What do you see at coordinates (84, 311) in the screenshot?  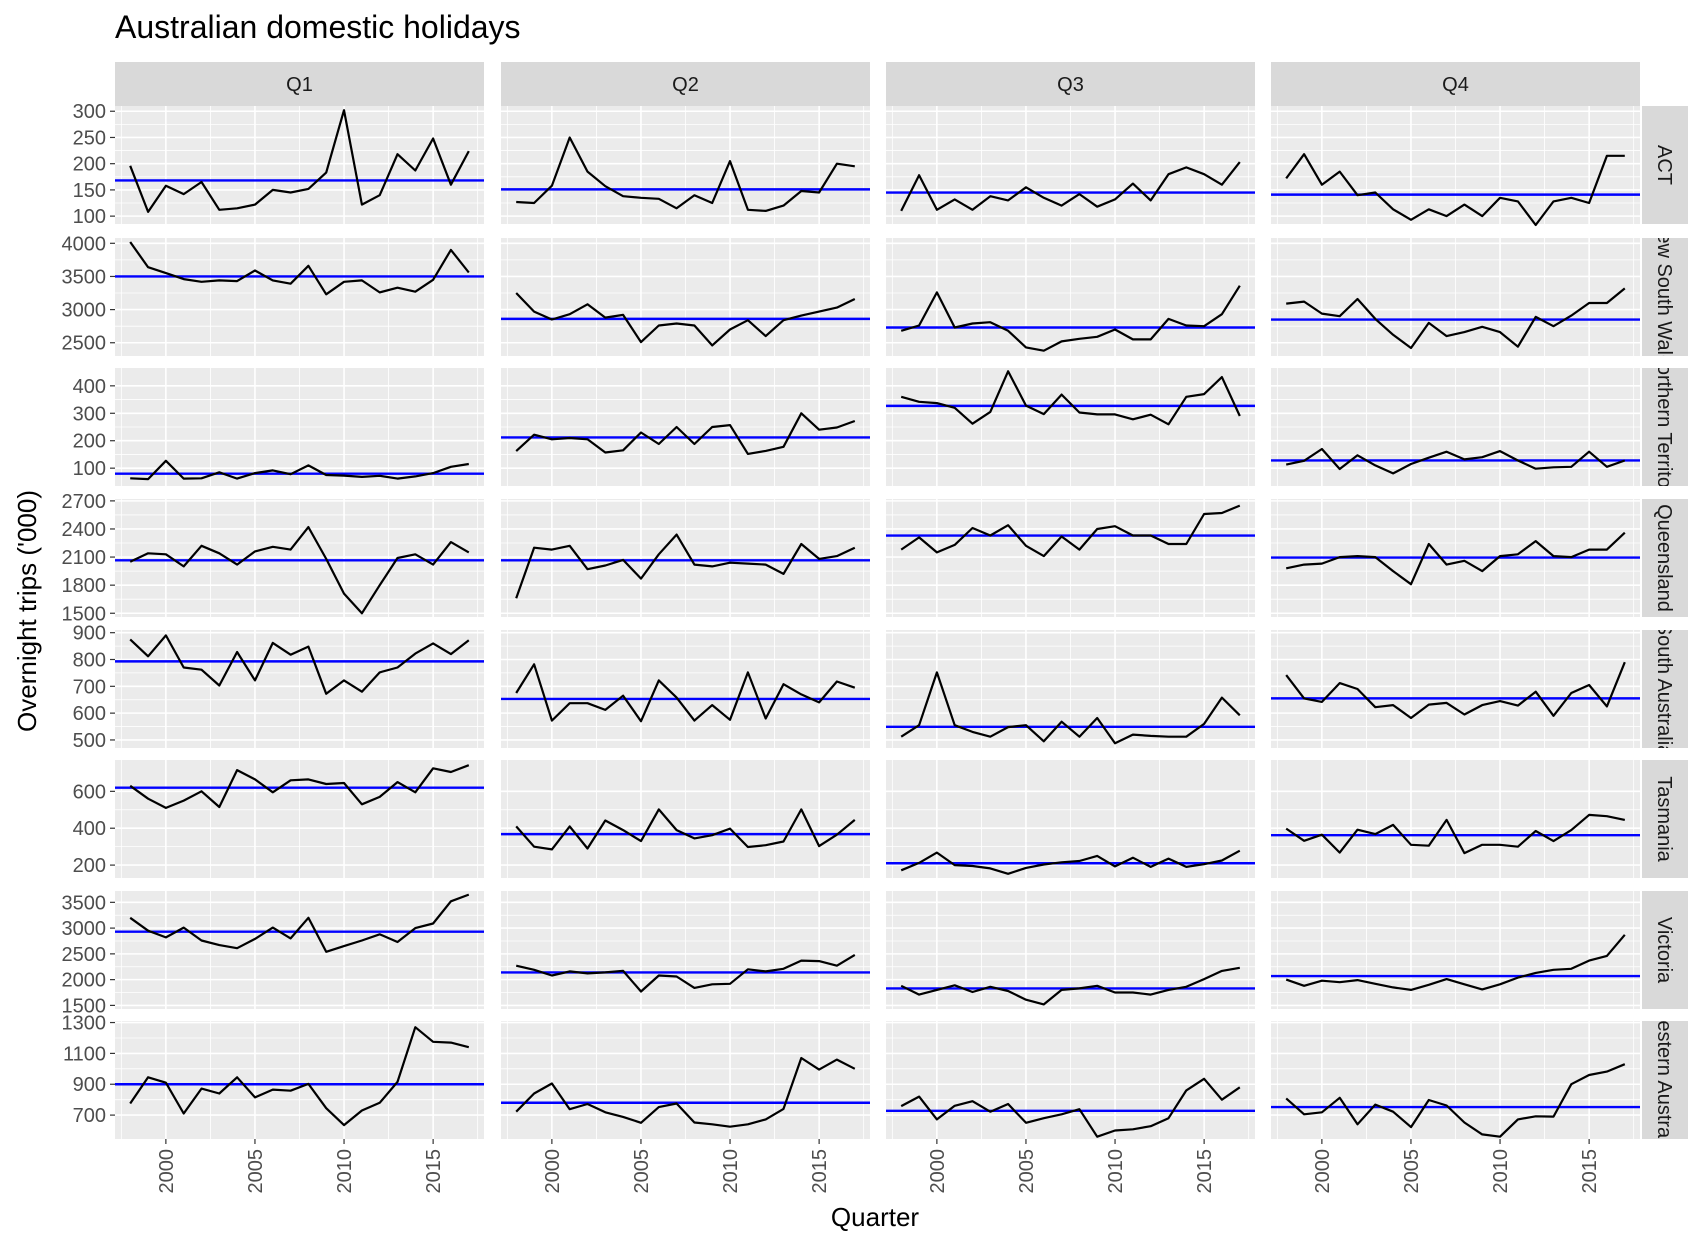 I see `y-tick-label: 3000` at bounding box center [84, 311].